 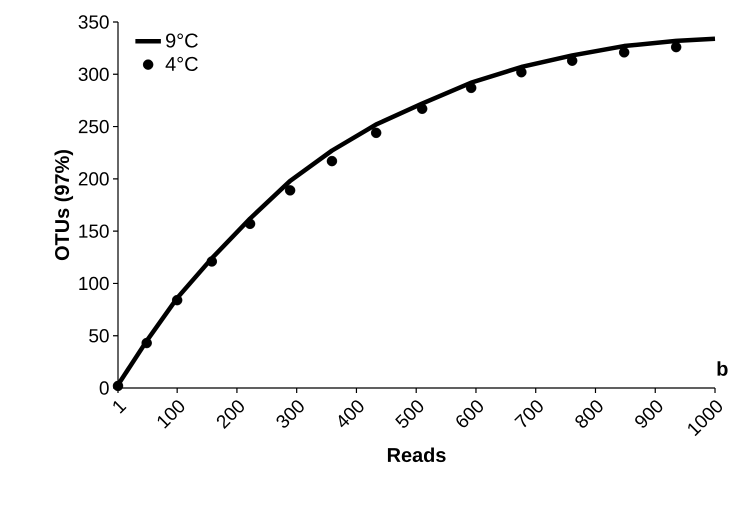 What do you see at coordinates (648, 414) in the screenshot?
I see `x-tick-label: 900` at bounding box center [648, 414].